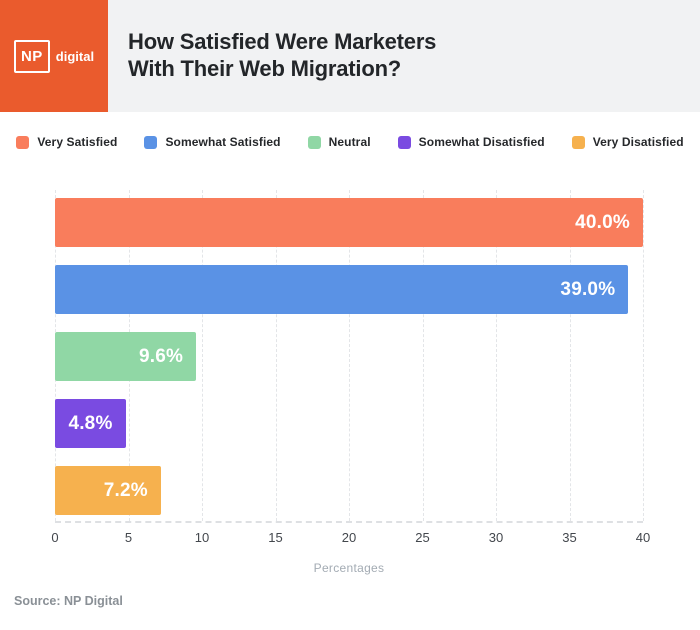  I want to click on x-axis-label: Percentages, so click(349, 568).